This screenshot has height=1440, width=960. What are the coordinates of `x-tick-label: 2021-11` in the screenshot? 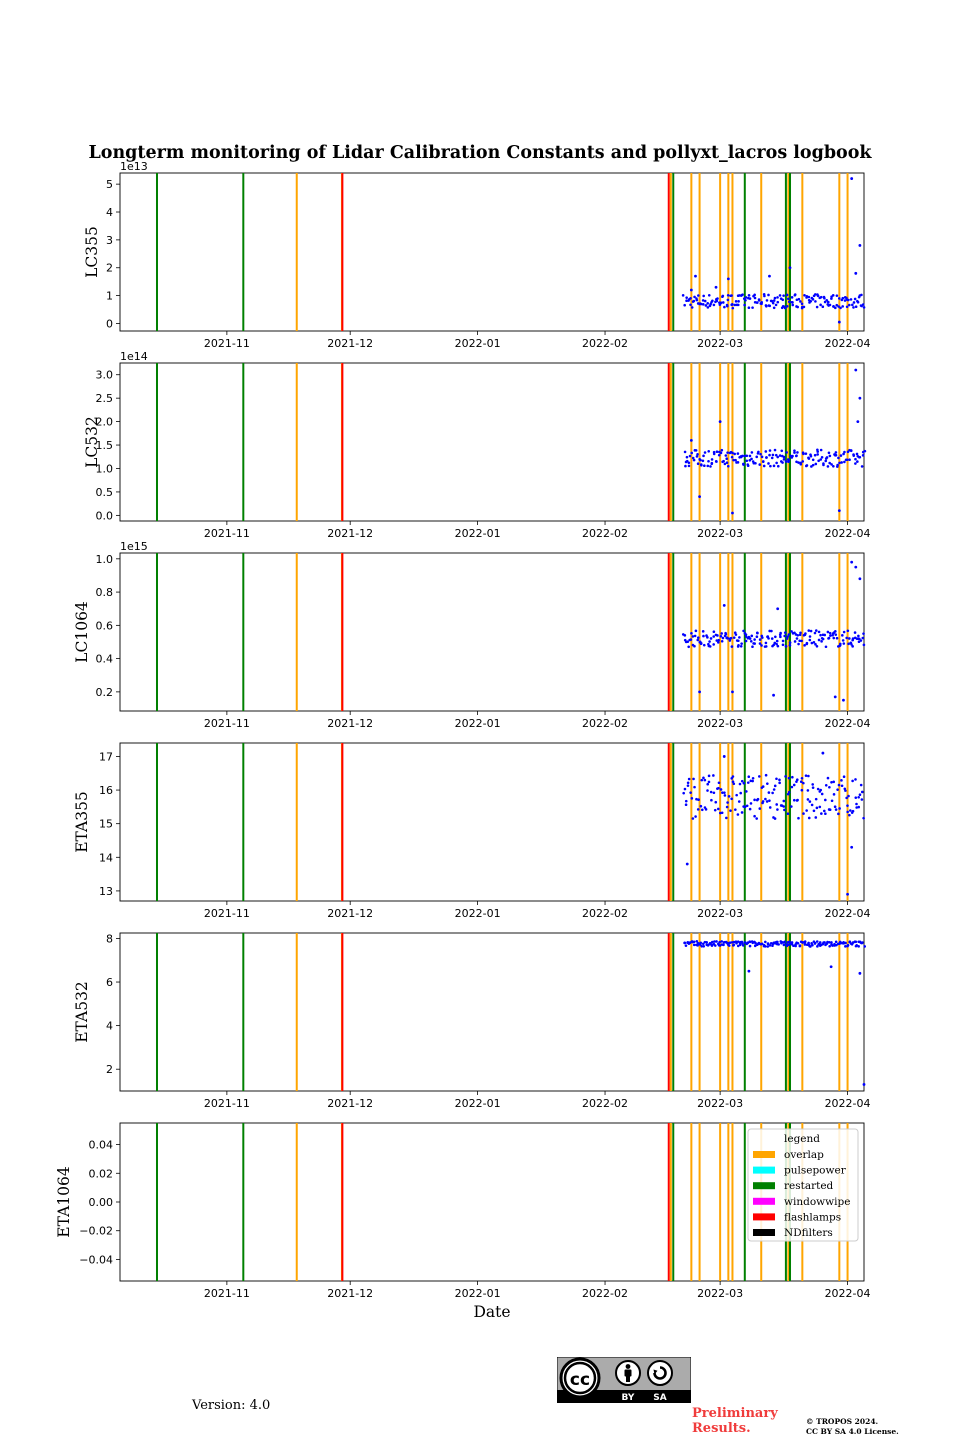 It's located at (227, 533).